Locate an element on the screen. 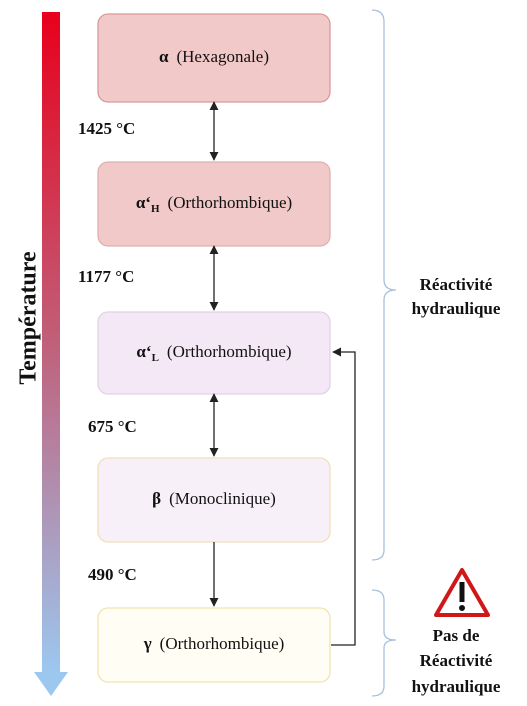 The image size is (527, 706). node-name: (Hexagonale) is located at coordinates (222, 56).